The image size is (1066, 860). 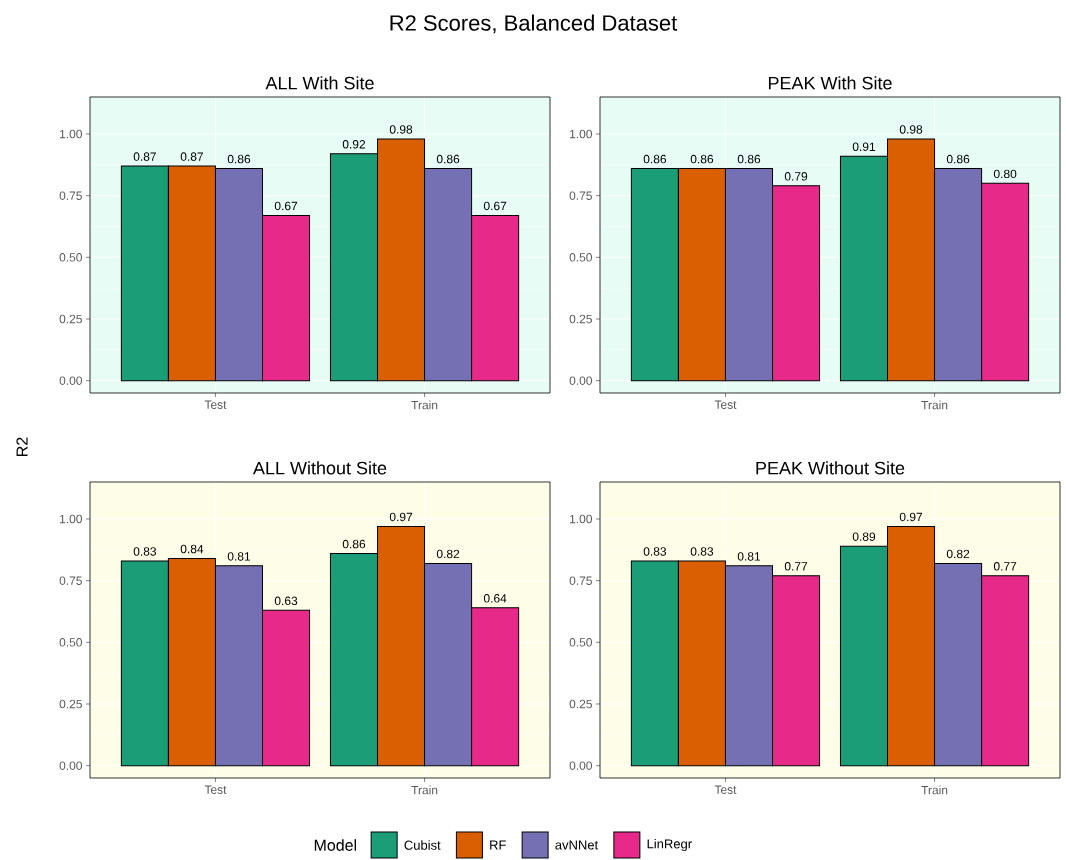 What do you see at coordinates (354, 144) in the screenshot?
I see `data-label: 0.92` at bounding box center [354, 144].